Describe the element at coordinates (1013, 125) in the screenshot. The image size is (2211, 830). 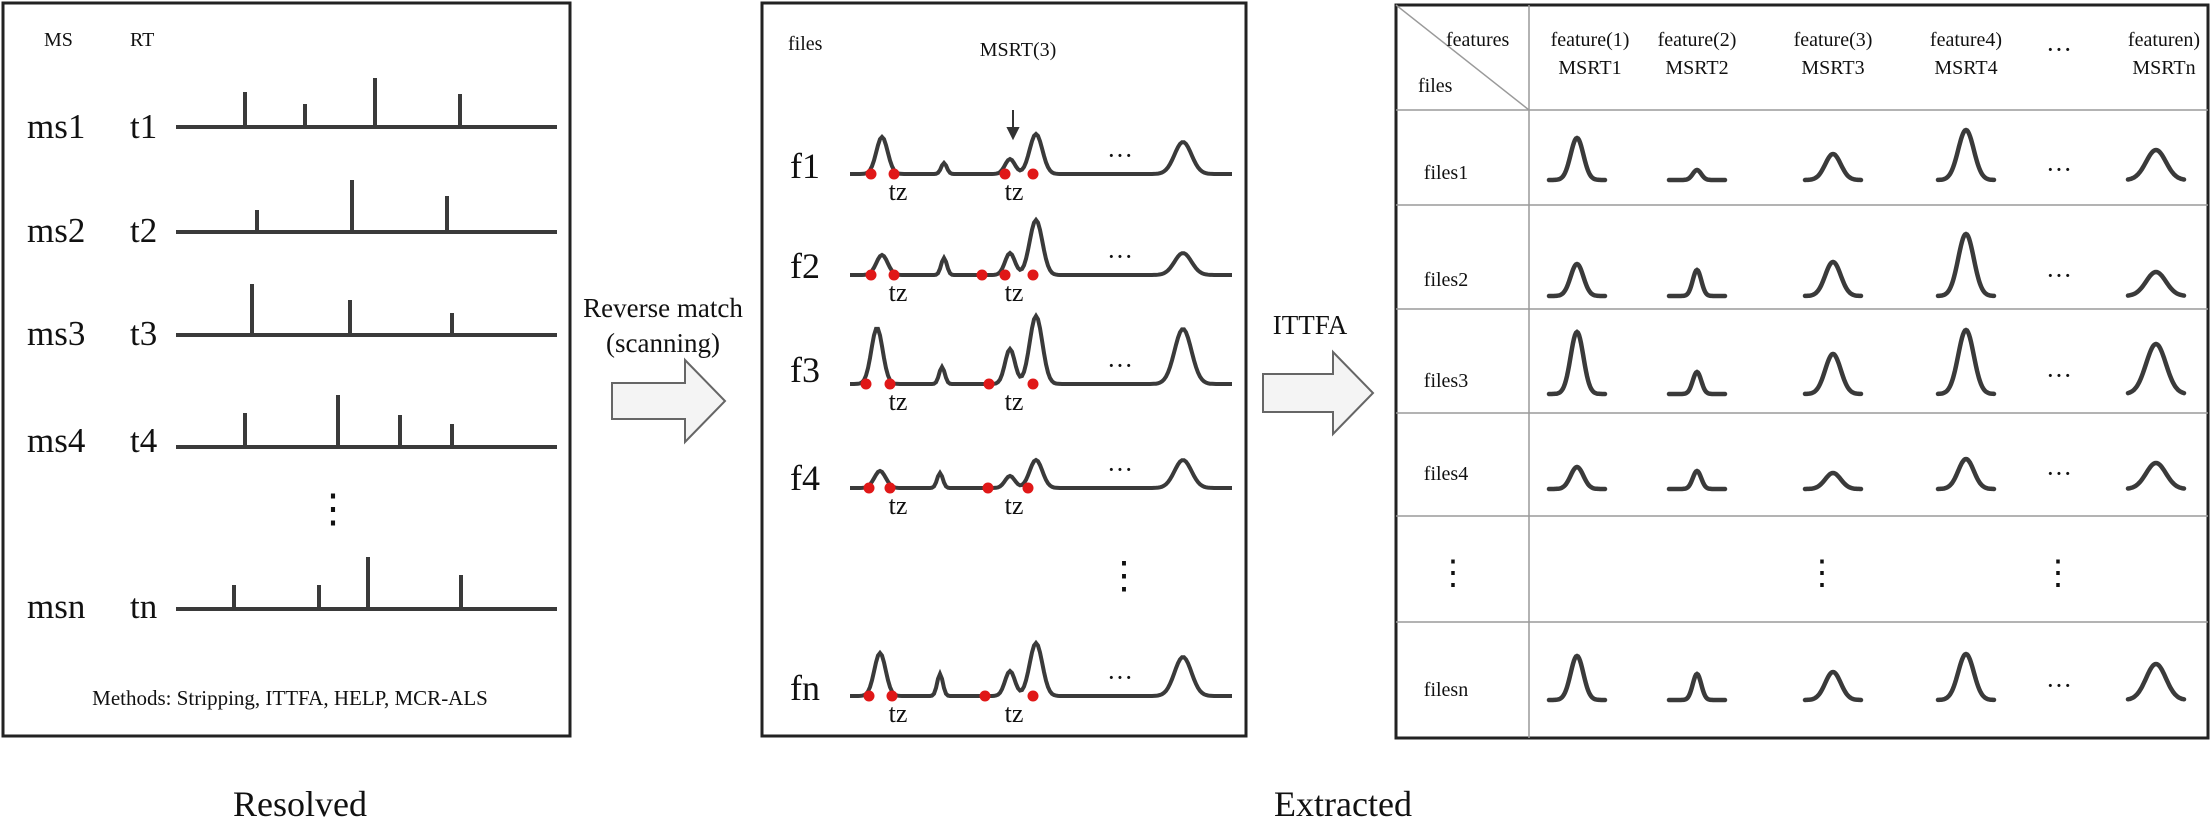
I see `down-arrow-icon` at that location.